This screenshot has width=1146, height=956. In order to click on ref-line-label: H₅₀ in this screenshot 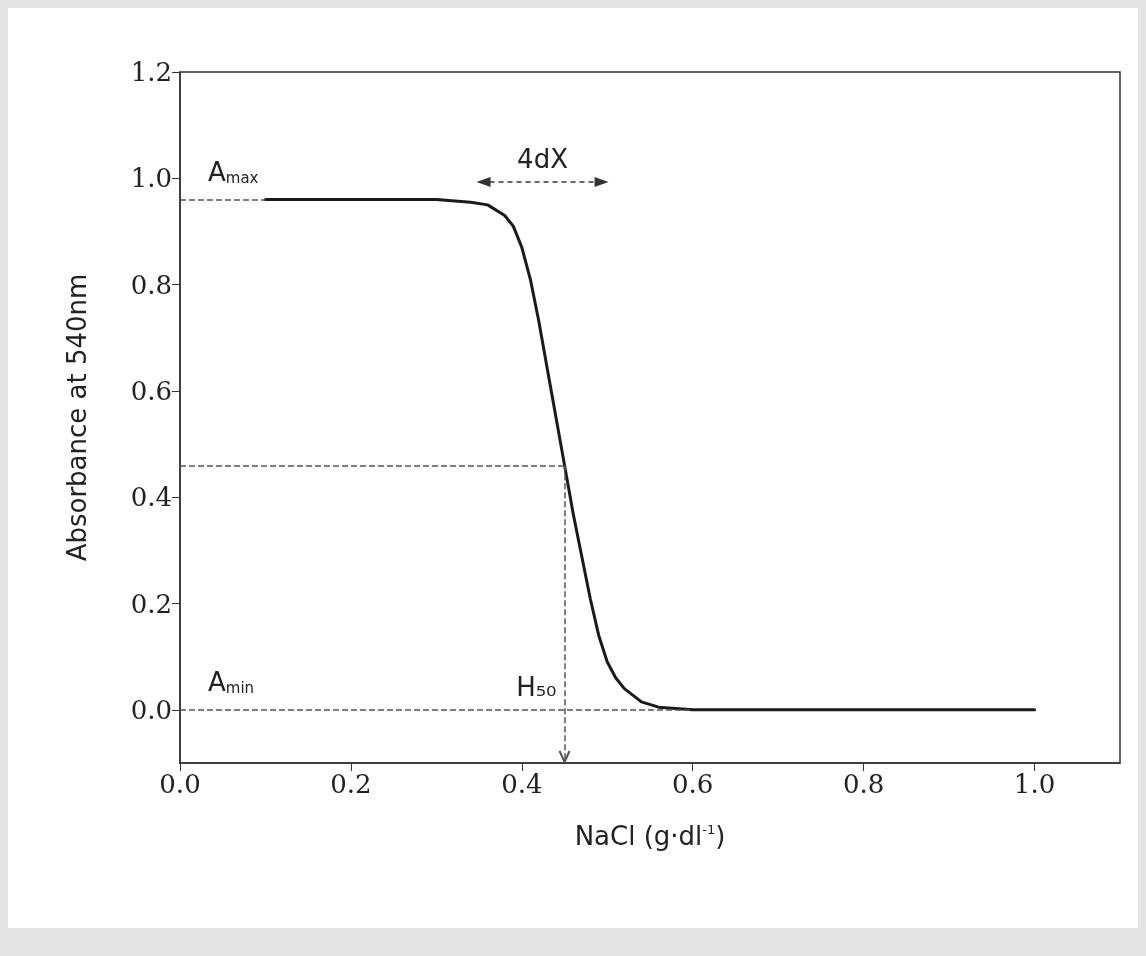, I will do `click(536, 686)`.